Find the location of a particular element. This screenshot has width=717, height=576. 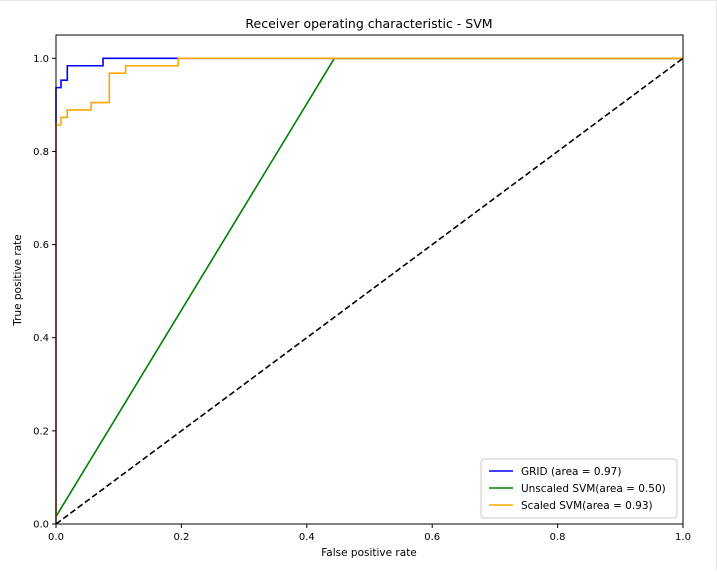

x-tick-label: 0.0 is located at coordinates (56, 537).